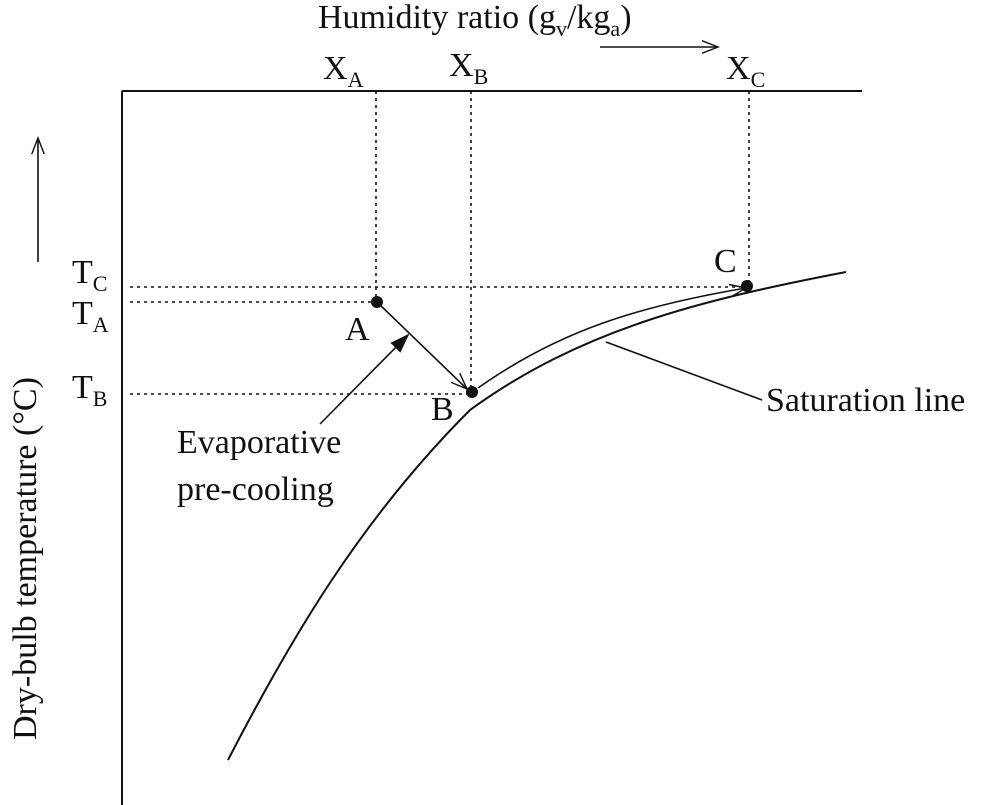  I want to click on process-path-a-to-b, so click(422, 345).